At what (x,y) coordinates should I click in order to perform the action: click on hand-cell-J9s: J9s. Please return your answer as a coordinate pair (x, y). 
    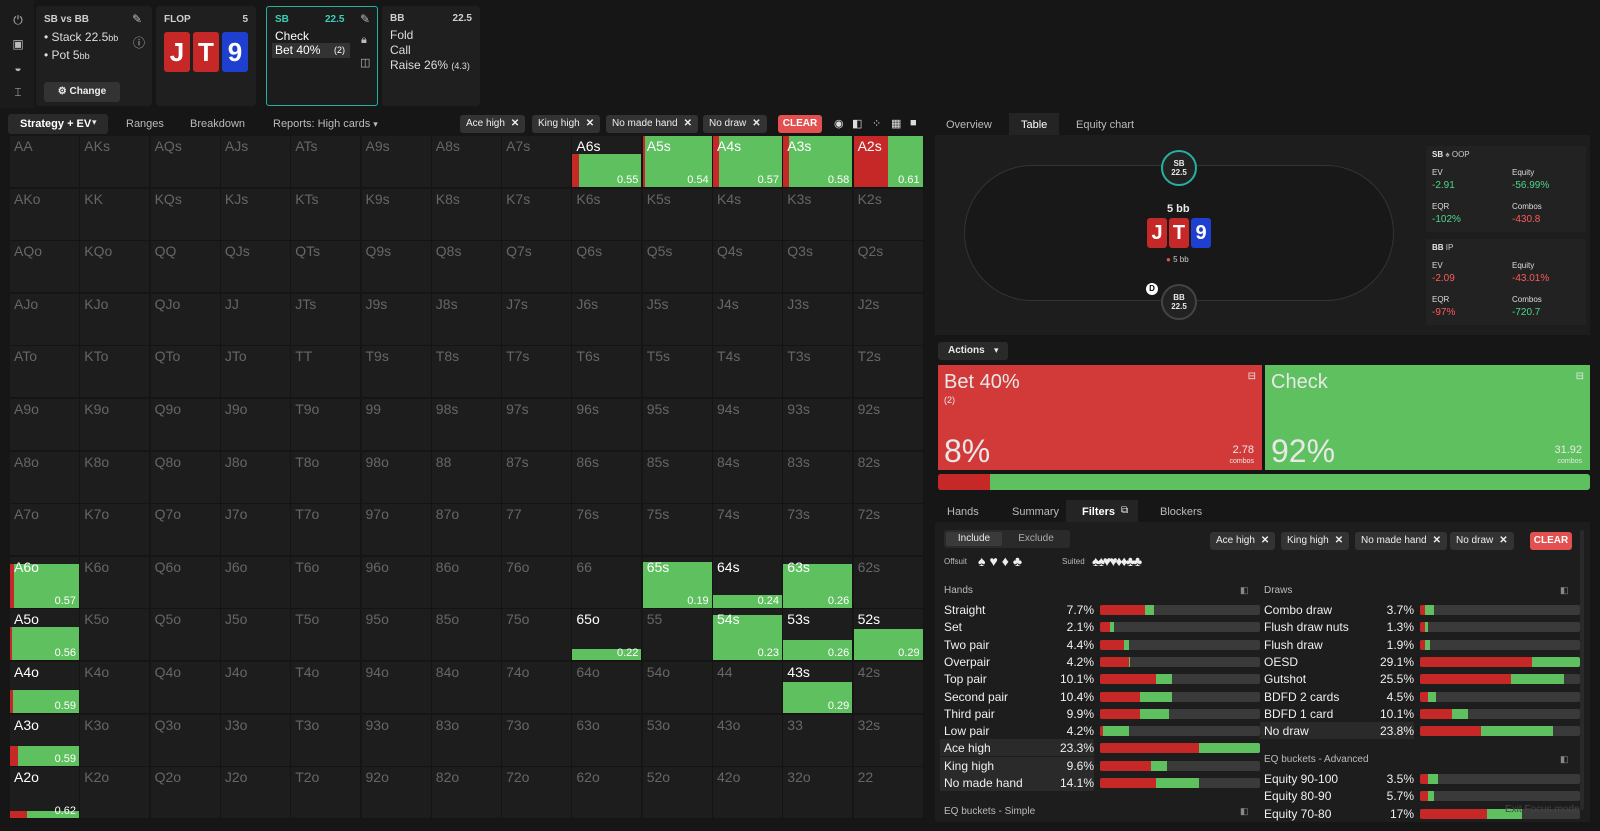
    Looking at the image, I should click on (396, 319).